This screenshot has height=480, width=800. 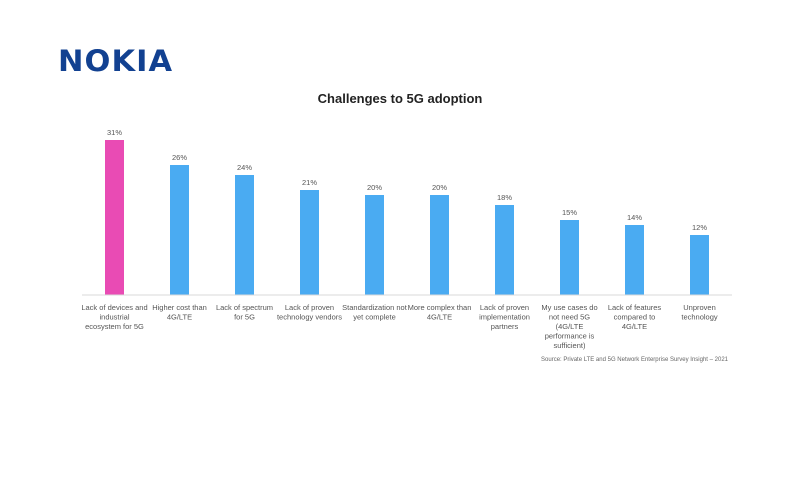 I want to click on value-label-6: 20%, so click(x=439, y=187).